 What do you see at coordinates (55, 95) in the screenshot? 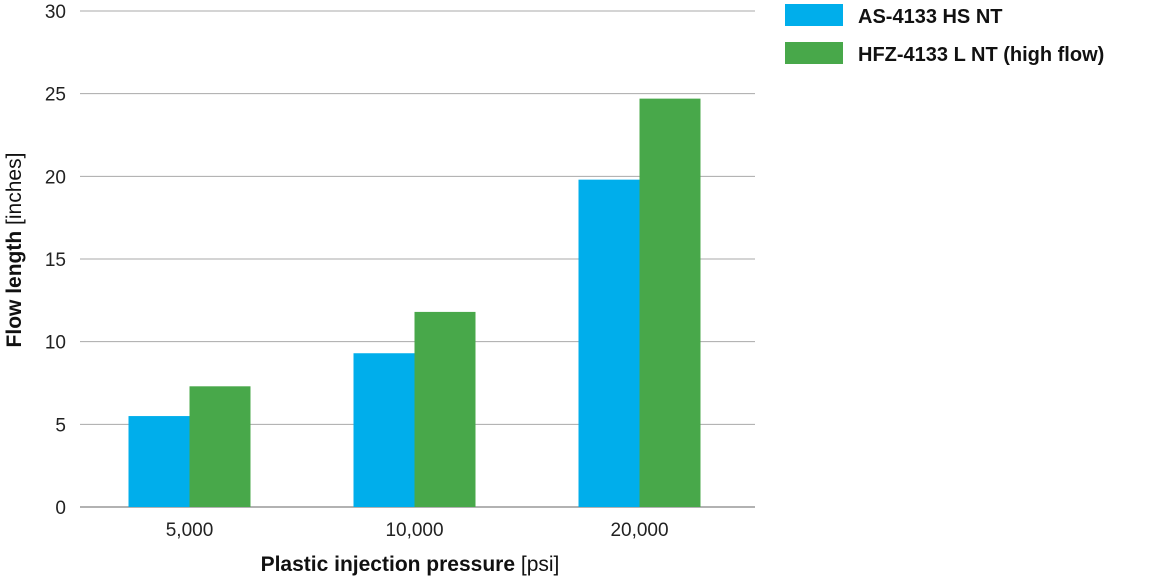
I see `y-tick-label: 25` at bounding box center [55, 95].